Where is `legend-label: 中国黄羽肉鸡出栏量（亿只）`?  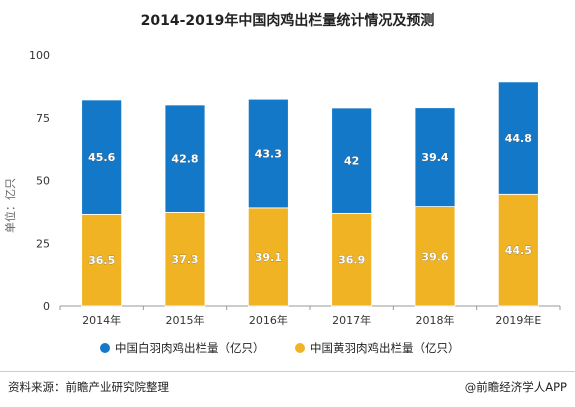 legend-label: 中国黄羽肉鸡出栏量（亿只） is located at coordinates (385, 348).